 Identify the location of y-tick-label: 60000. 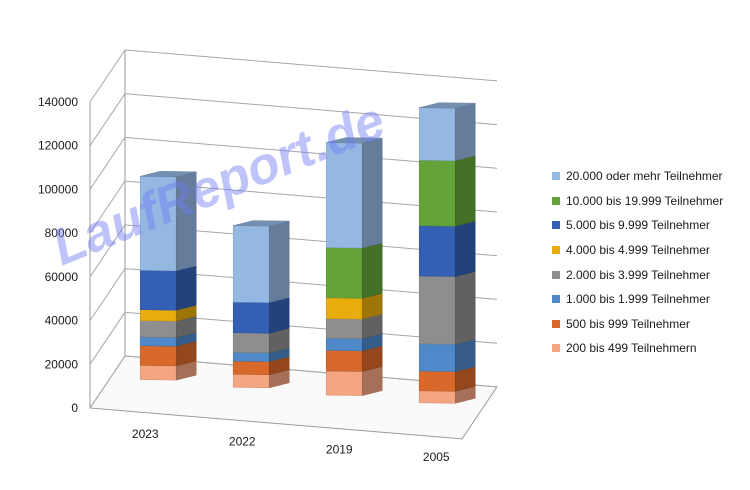
(62, 277).